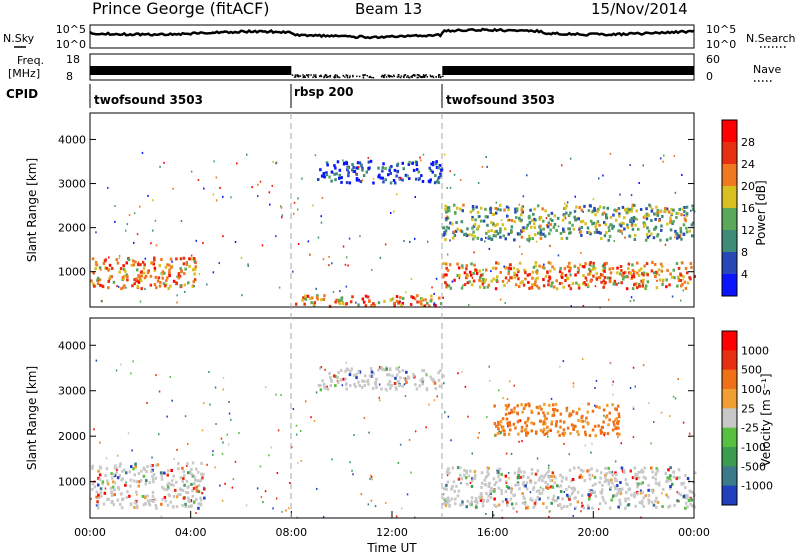  I want to click on colorbar-tick: -1000, so click(757, 486).